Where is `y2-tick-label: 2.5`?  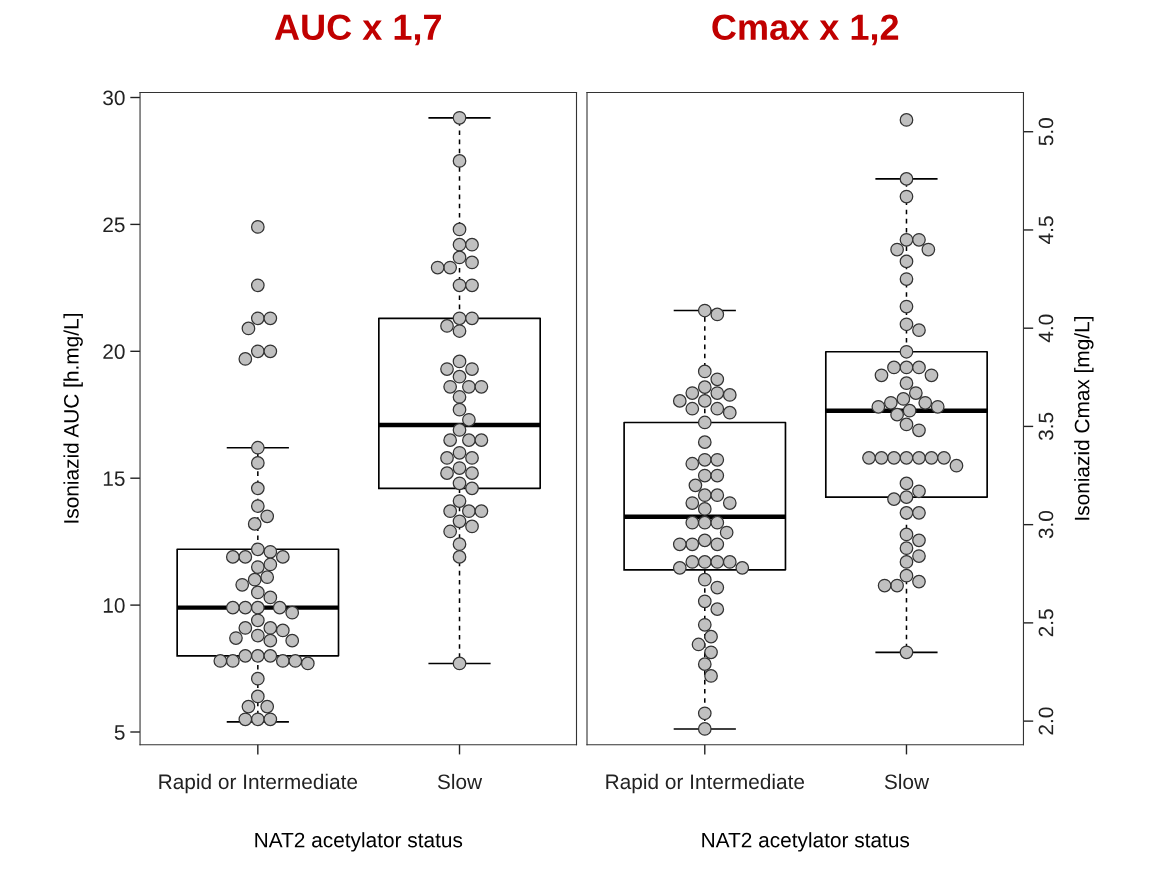 y2-tick-label: 2.5 is located at coordinates (1046, 623).